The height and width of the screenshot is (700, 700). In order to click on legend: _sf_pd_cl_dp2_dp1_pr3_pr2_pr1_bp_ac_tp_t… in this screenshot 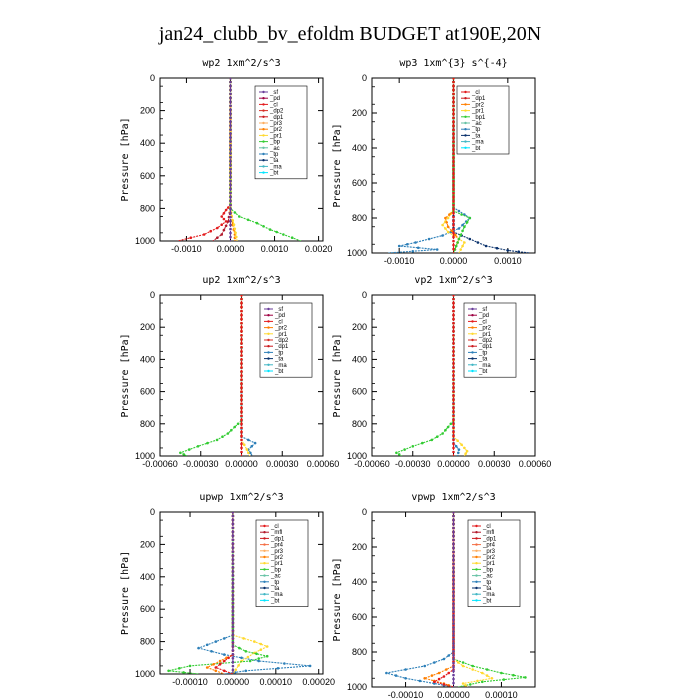, I will do `click(281, 132)`.